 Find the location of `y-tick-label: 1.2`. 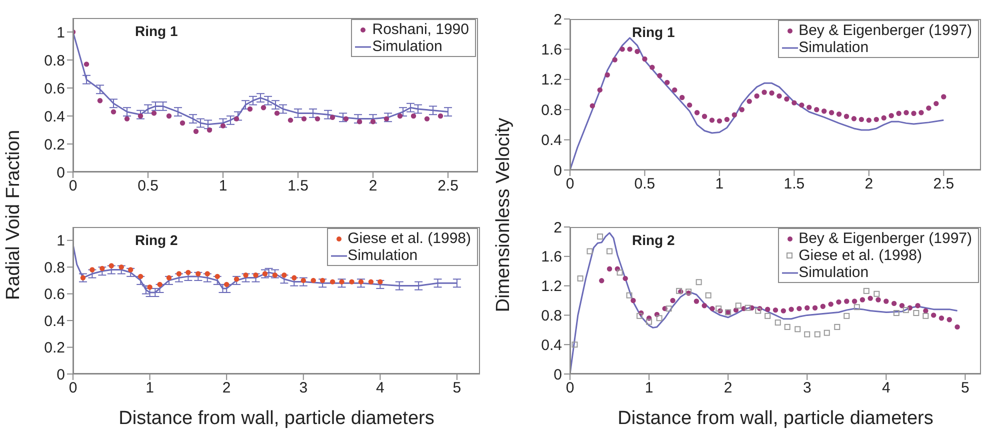

y-tick-label: 1.2 is located at coordinates (551, 287).